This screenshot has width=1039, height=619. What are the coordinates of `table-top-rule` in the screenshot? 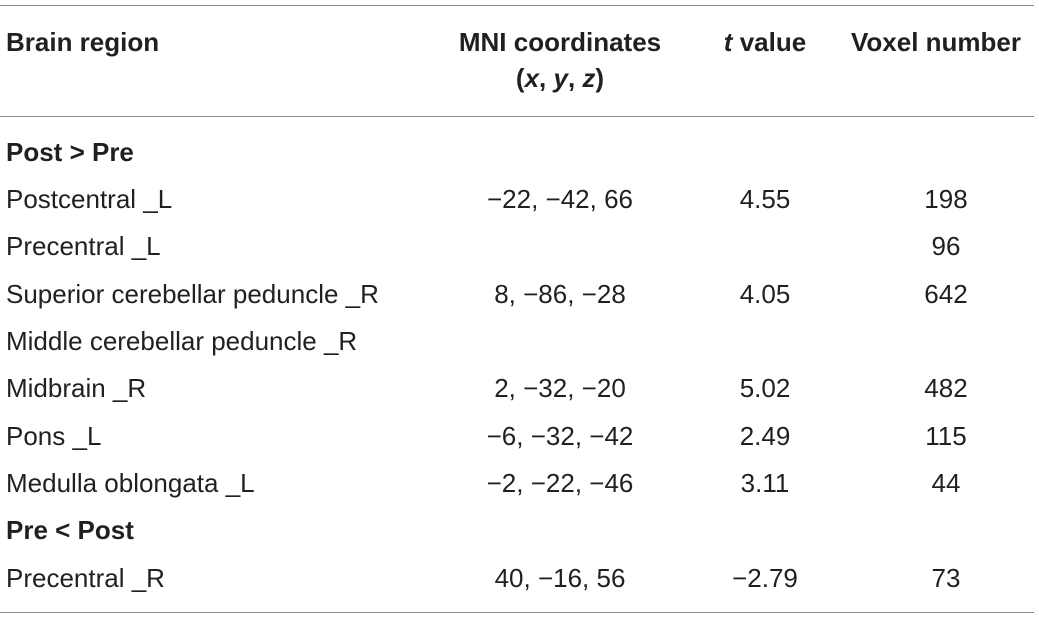 It's located at (517, 5).